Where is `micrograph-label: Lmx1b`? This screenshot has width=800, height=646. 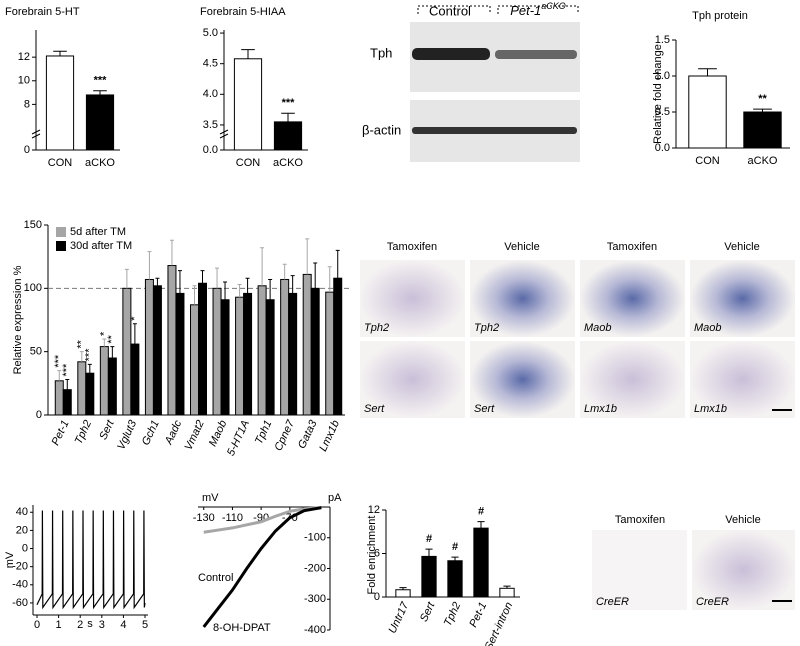
micrograph-label: Lmx1b is located at coordinates (710, 409).